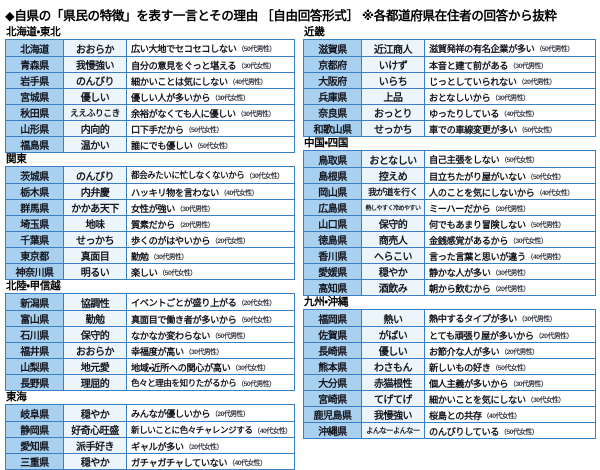 The width and height of the screenshot is (600, 470). I want to click on prefecture-name-cell: 佐賀県, so click(332, 334).